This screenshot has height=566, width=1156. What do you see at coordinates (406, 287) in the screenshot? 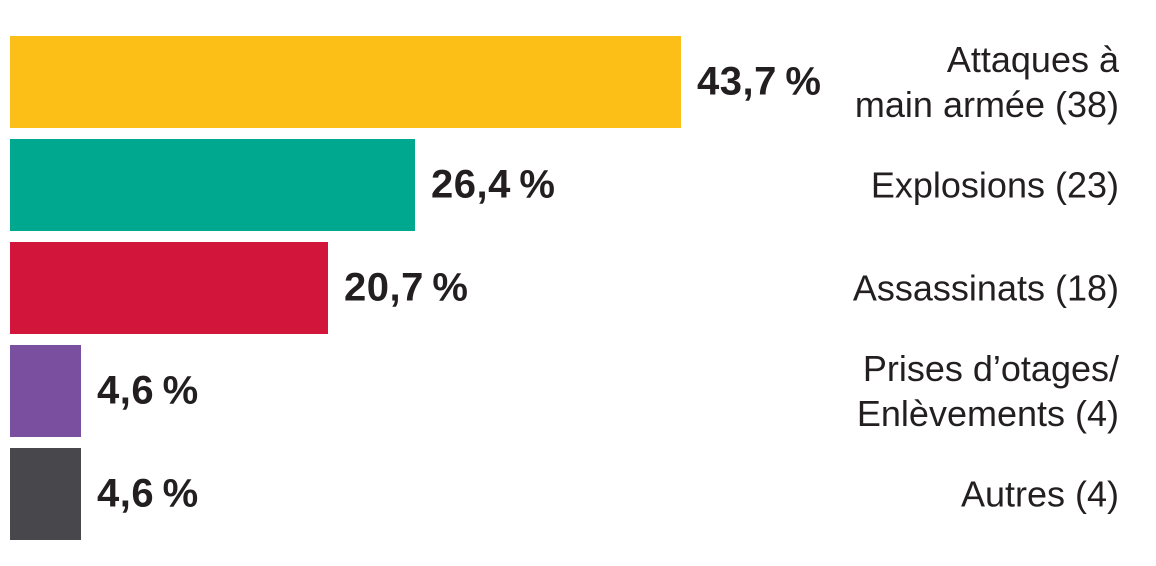
I see `percent-label: 20,7 %` at bounding box center [406, 287].